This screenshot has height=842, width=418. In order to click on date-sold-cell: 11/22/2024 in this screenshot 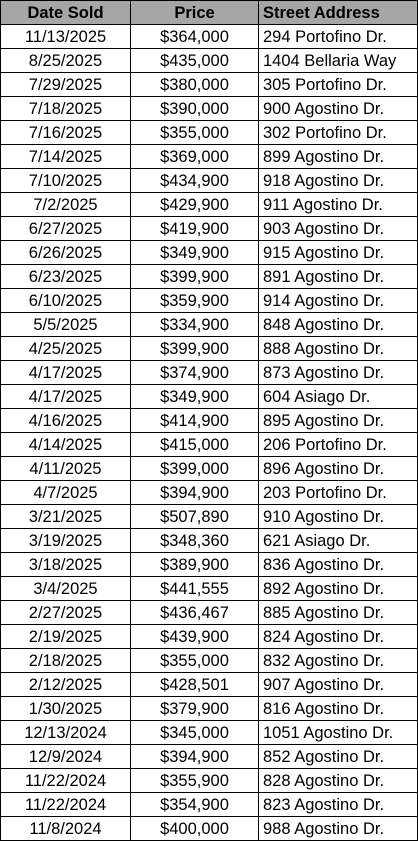, I will do `click(65, 804)`.